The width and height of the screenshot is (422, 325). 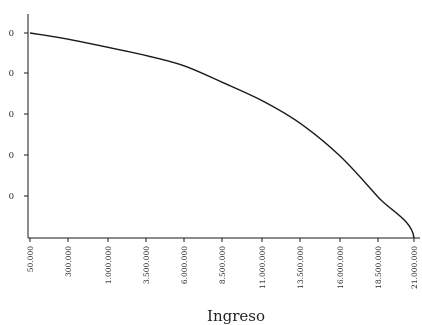 What do you see at coordinates (340, 267) in the screenshot?
I see `x-tick-label: 16.000.000` at bounding box center [340, 267].